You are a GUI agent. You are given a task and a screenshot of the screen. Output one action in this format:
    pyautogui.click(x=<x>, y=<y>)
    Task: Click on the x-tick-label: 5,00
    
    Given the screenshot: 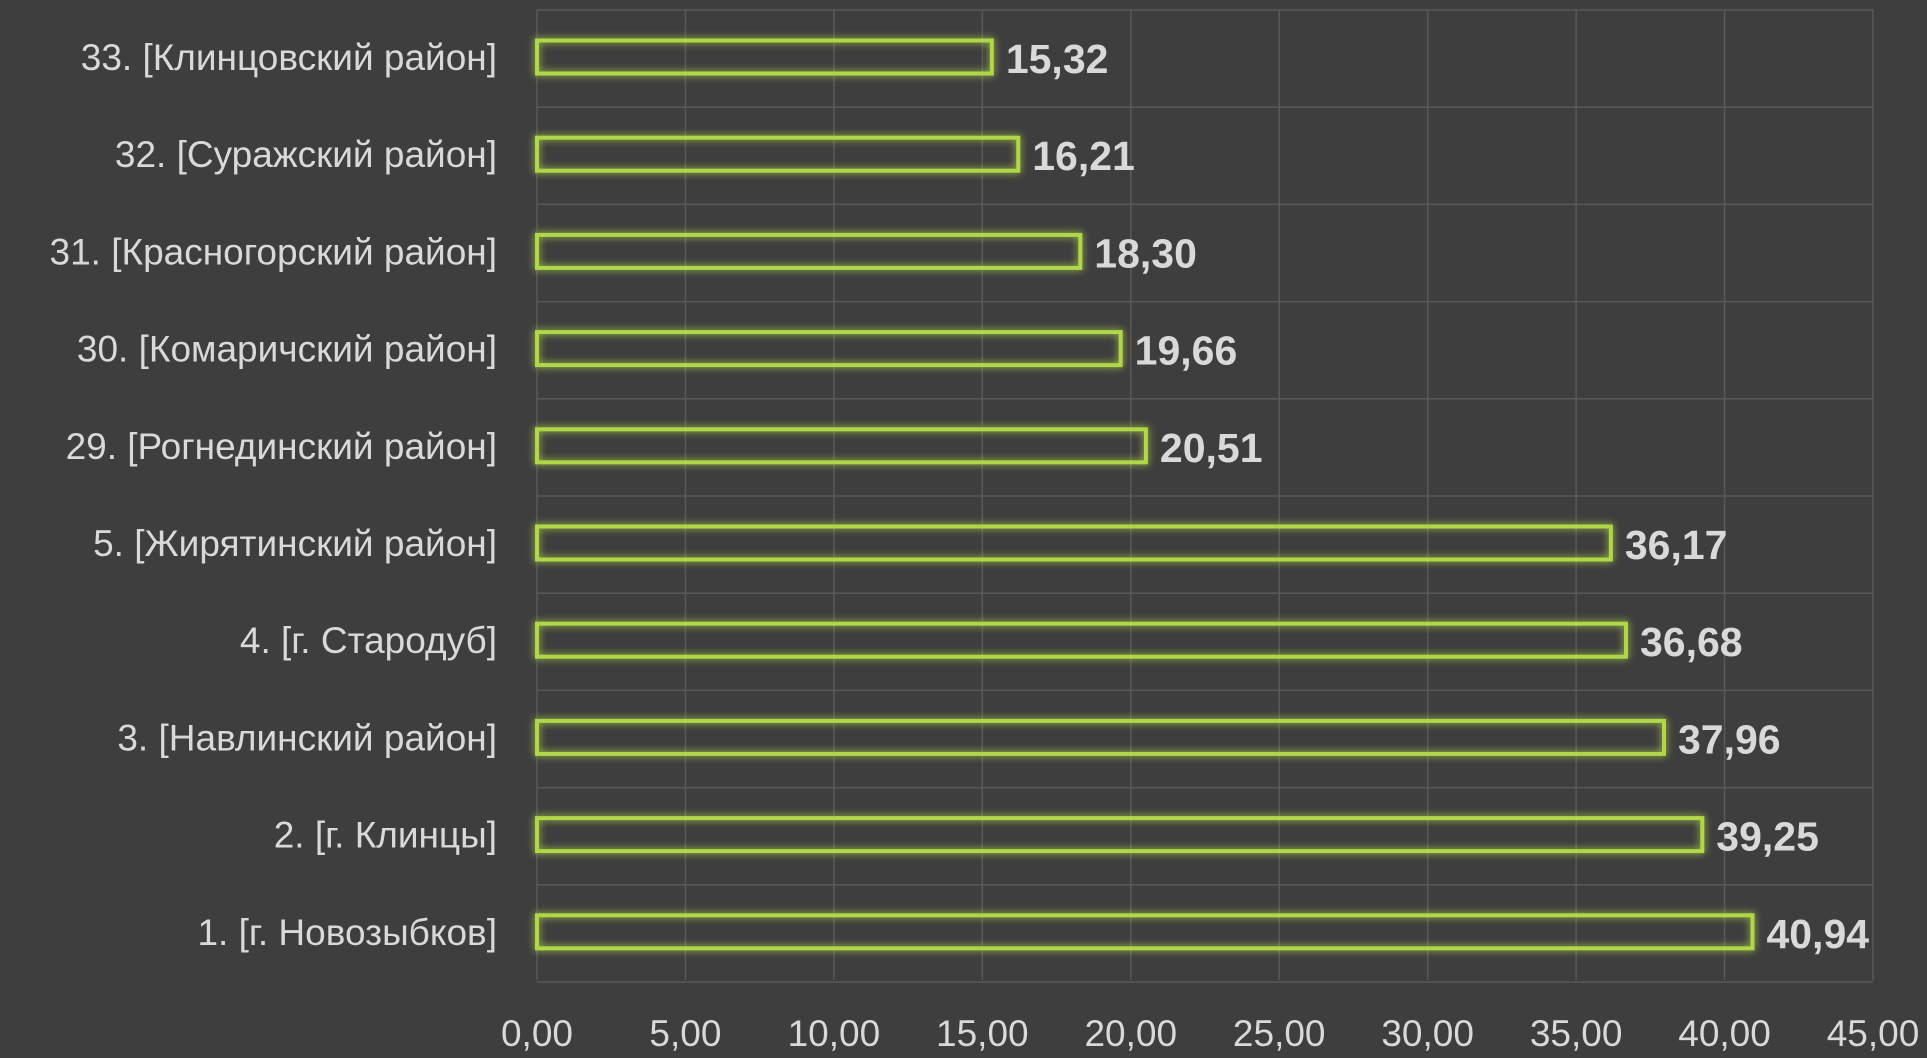 What is the action you would take?
    pyautogui.click(x=685, y=1033)
    